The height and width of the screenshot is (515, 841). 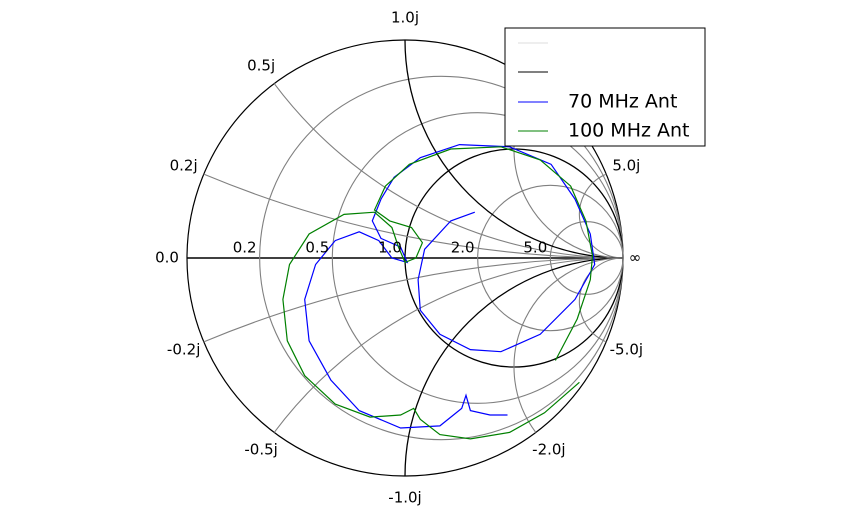 I want to click on legend-box, so click(x=605, y=87).